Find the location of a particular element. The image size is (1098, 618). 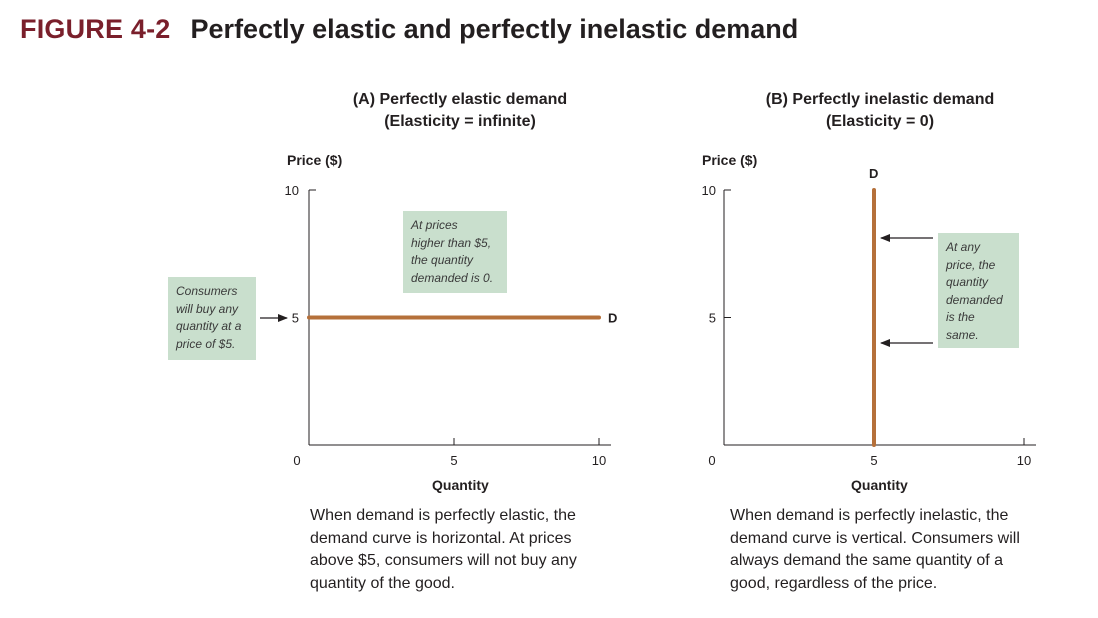

note-line: is the is located at coordinates (960, 317).